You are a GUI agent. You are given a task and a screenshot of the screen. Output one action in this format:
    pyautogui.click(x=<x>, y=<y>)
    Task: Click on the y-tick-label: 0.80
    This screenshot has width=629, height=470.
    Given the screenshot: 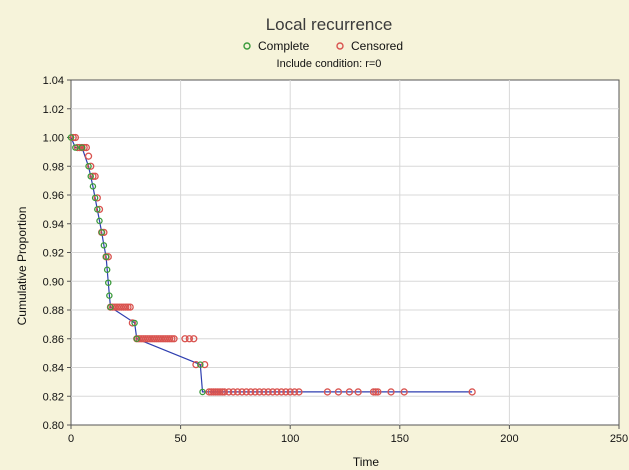 What is the action you would take?
    pyautogui.click(x=53, y=426)
    